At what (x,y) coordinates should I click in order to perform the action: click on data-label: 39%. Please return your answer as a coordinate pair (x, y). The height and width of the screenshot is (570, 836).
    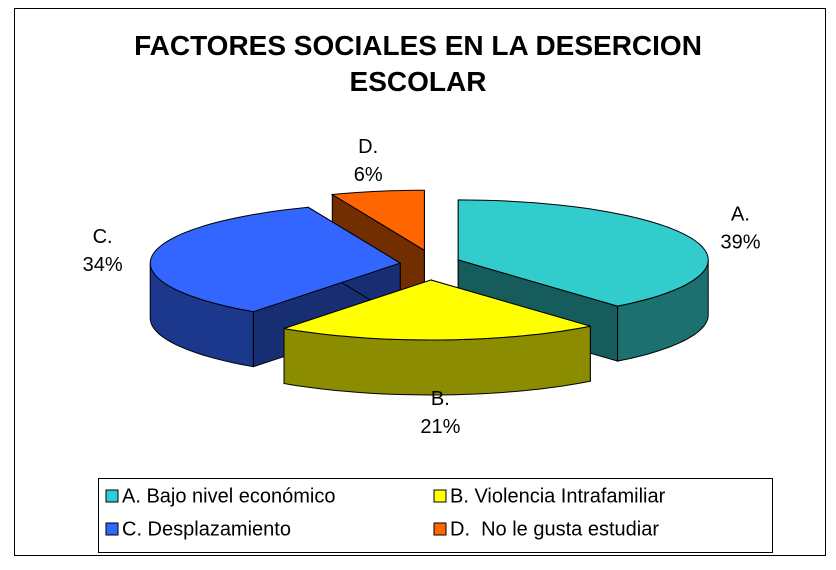
    Looking at the image, I should click on (740, 243).